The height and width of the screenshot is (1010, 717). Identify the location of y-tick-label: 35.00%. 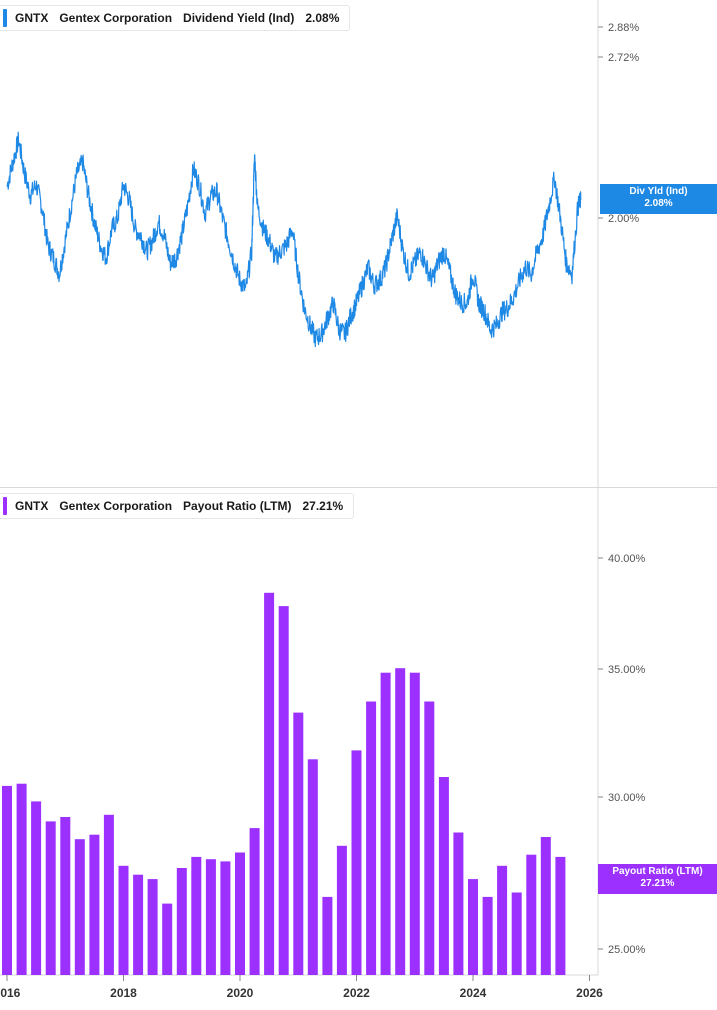
(627, 670).